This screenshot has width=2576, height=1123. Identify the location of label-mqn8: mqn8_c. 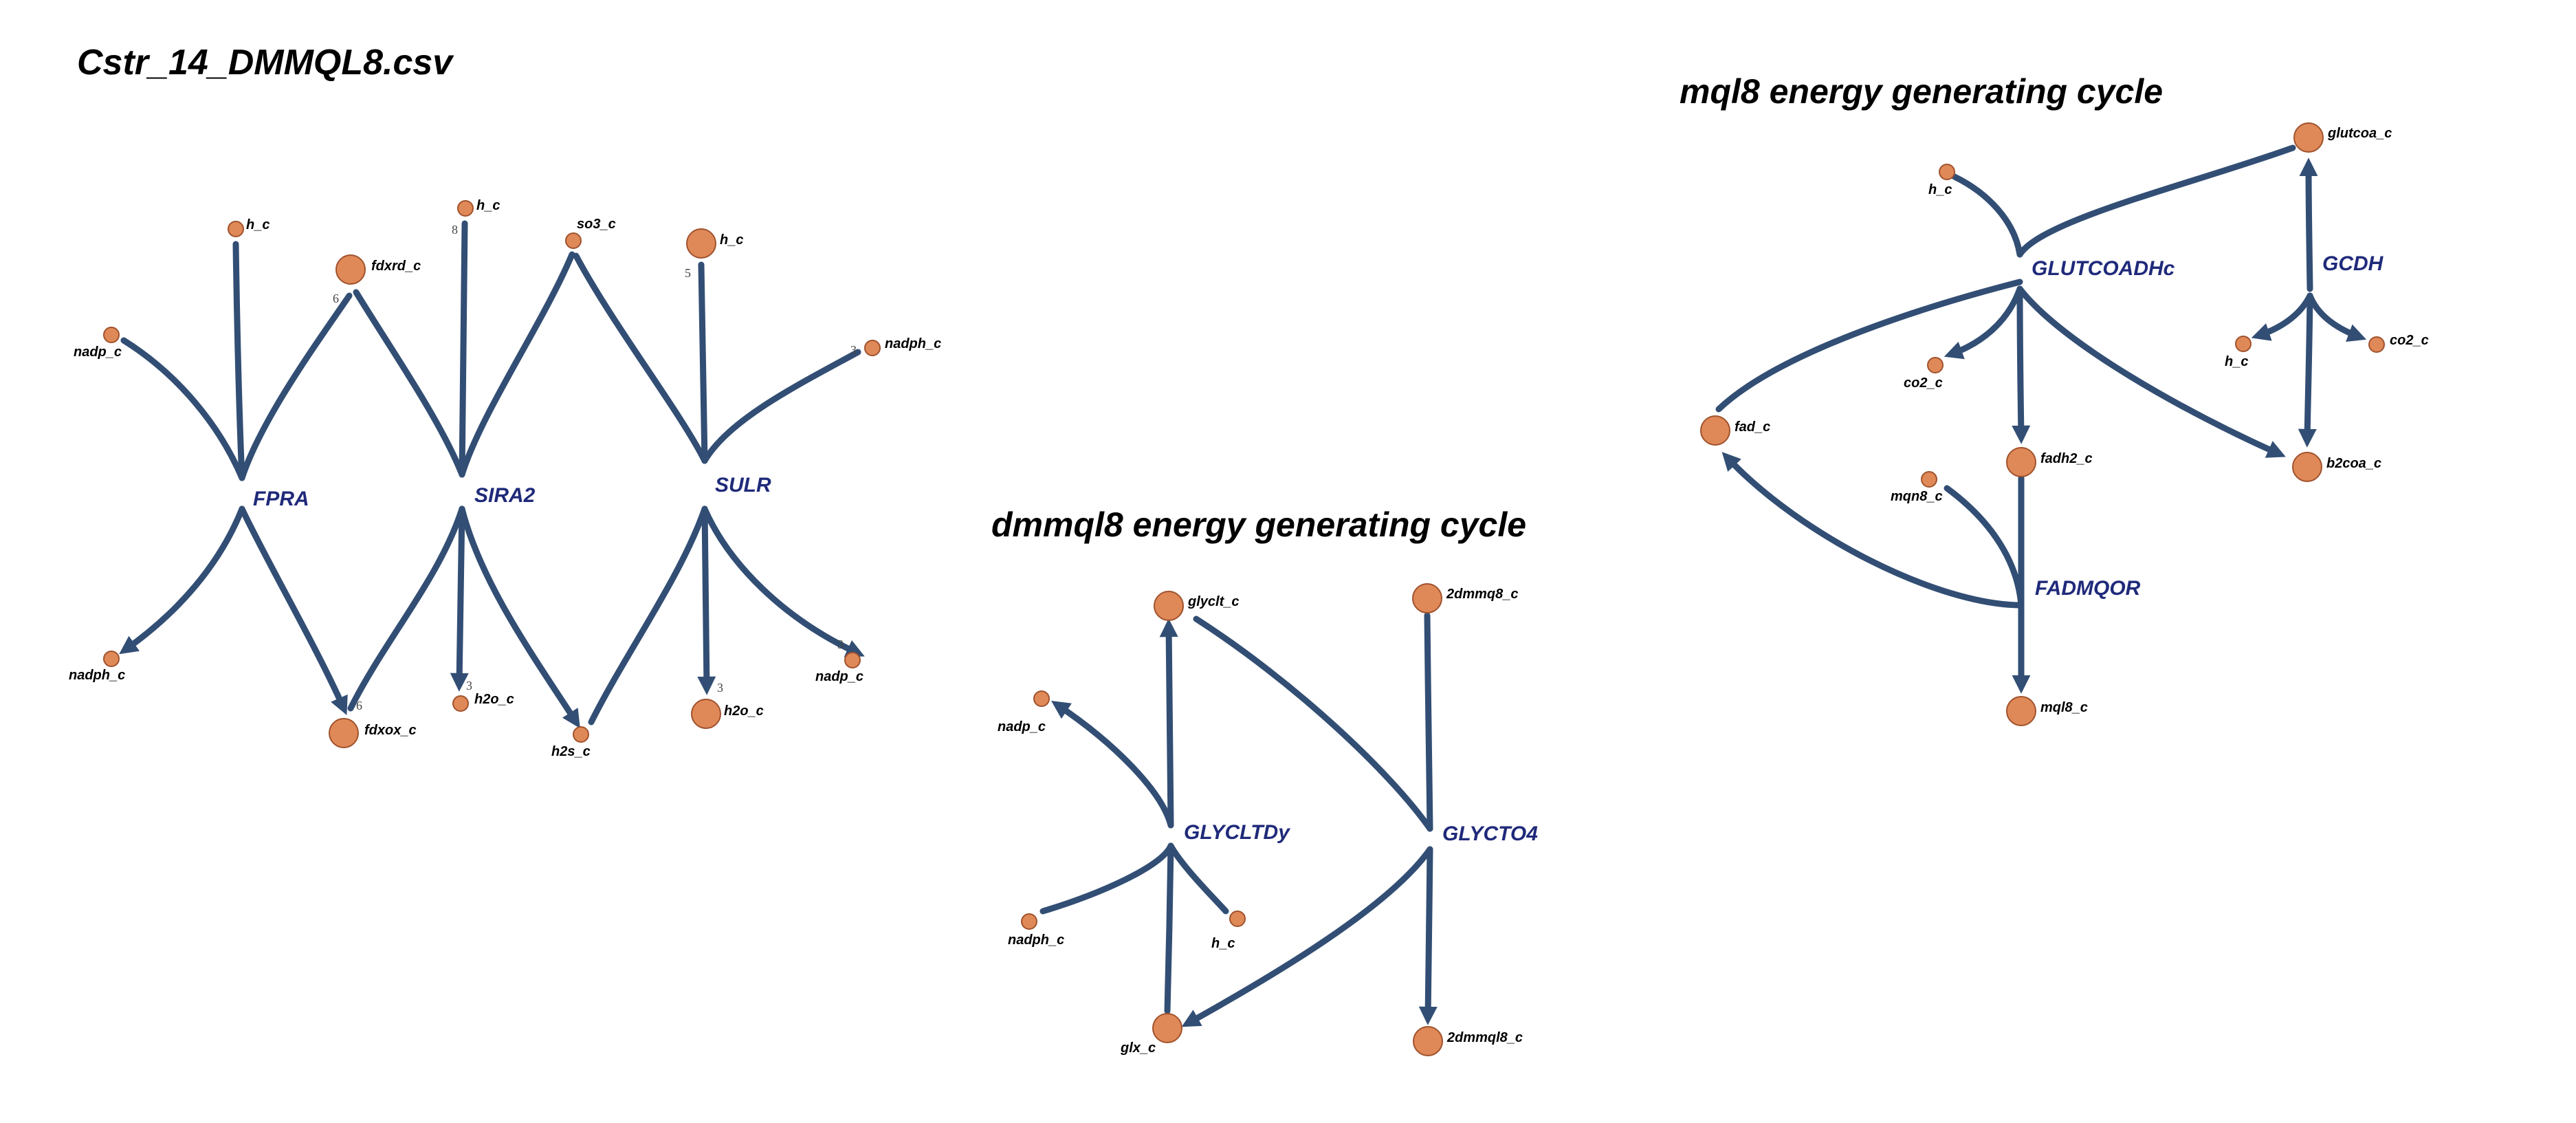
(1917, 496).